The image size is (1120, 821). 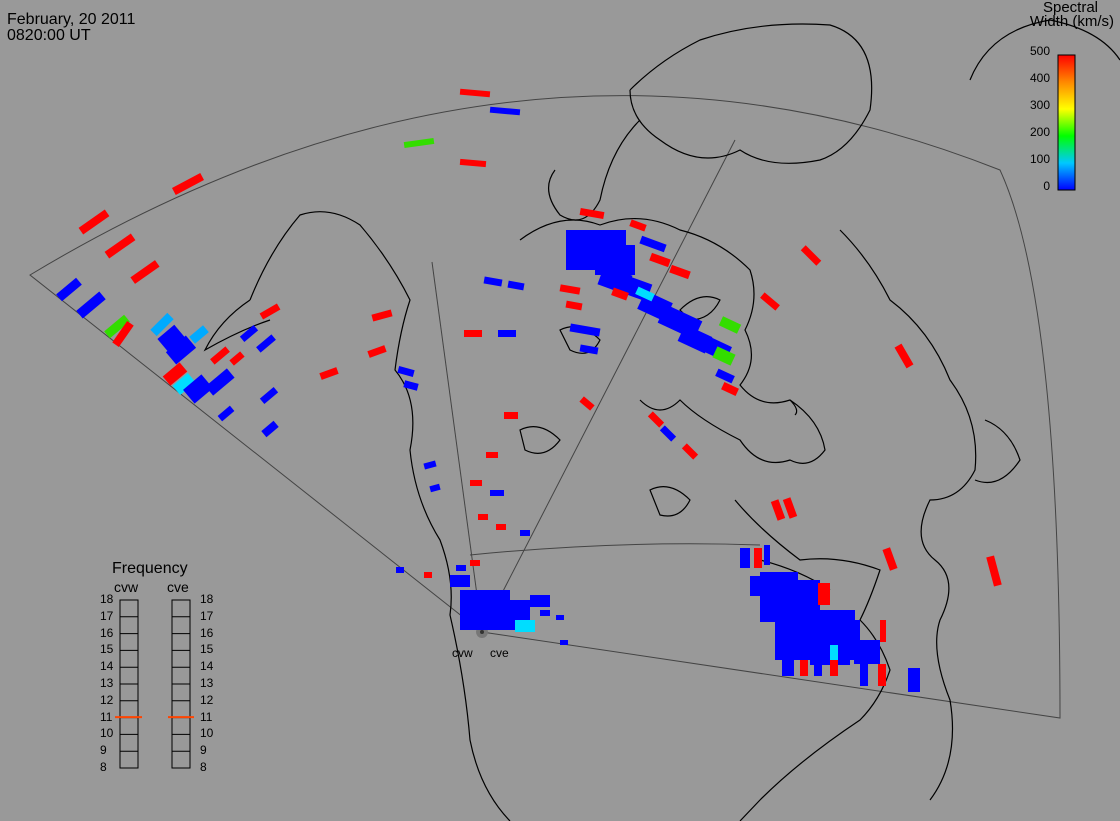 I want to click on frequency-tick-left: 11, so click(x=106, y=716).